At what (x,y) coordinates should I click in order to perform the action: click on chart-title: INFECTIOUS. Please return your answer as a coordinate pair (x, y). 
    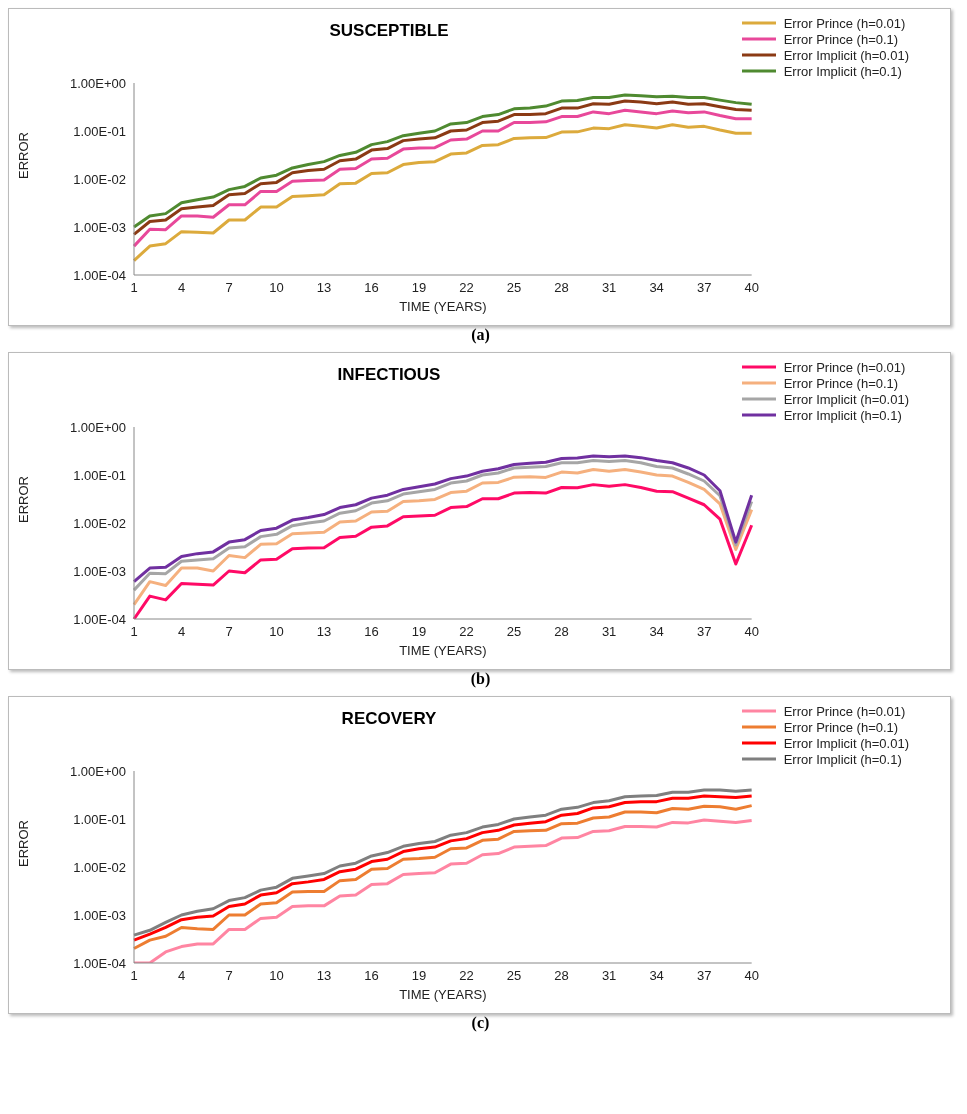
    Looking at the image, I should click on (389, 375).